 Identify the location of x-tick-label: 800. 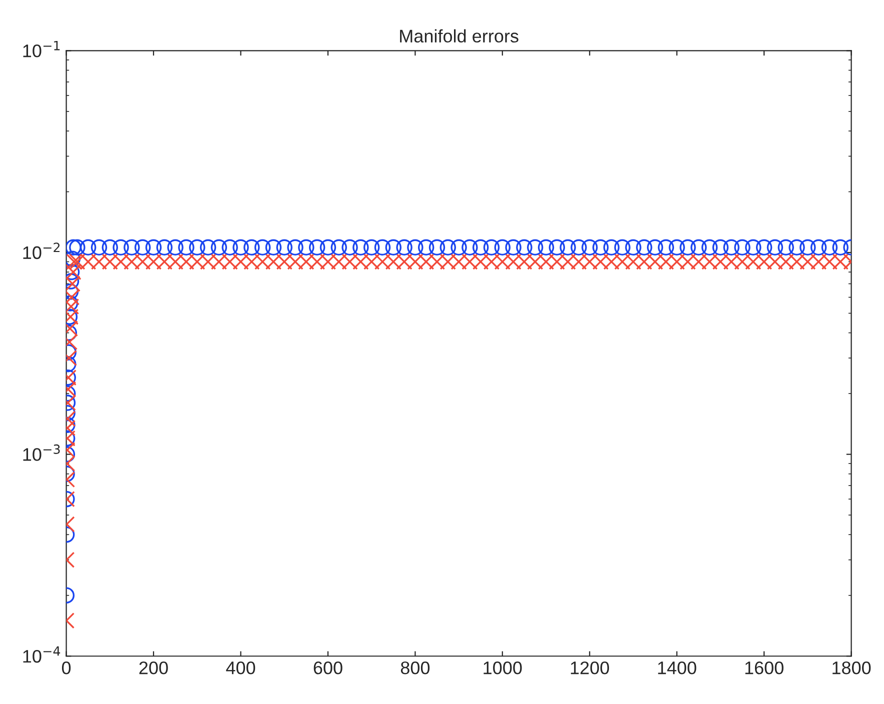
(415, 667).